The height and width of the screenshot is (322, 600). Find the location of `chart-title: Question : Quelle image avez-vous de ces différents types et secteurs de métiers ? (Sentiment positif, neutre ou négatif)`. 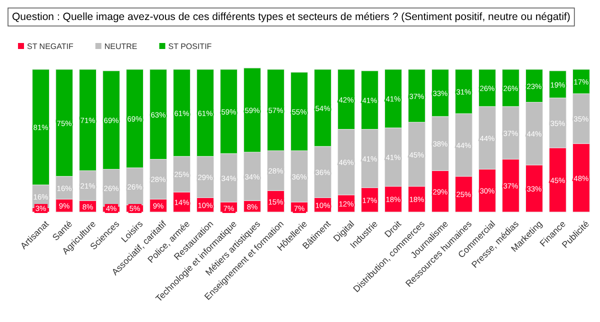

chart-title: Question : Quelle image avez-vous de ces différents types et secteurs de métiers ? (Sentiment positif, neutre ou négatif) is located at coordinates (291, 17).